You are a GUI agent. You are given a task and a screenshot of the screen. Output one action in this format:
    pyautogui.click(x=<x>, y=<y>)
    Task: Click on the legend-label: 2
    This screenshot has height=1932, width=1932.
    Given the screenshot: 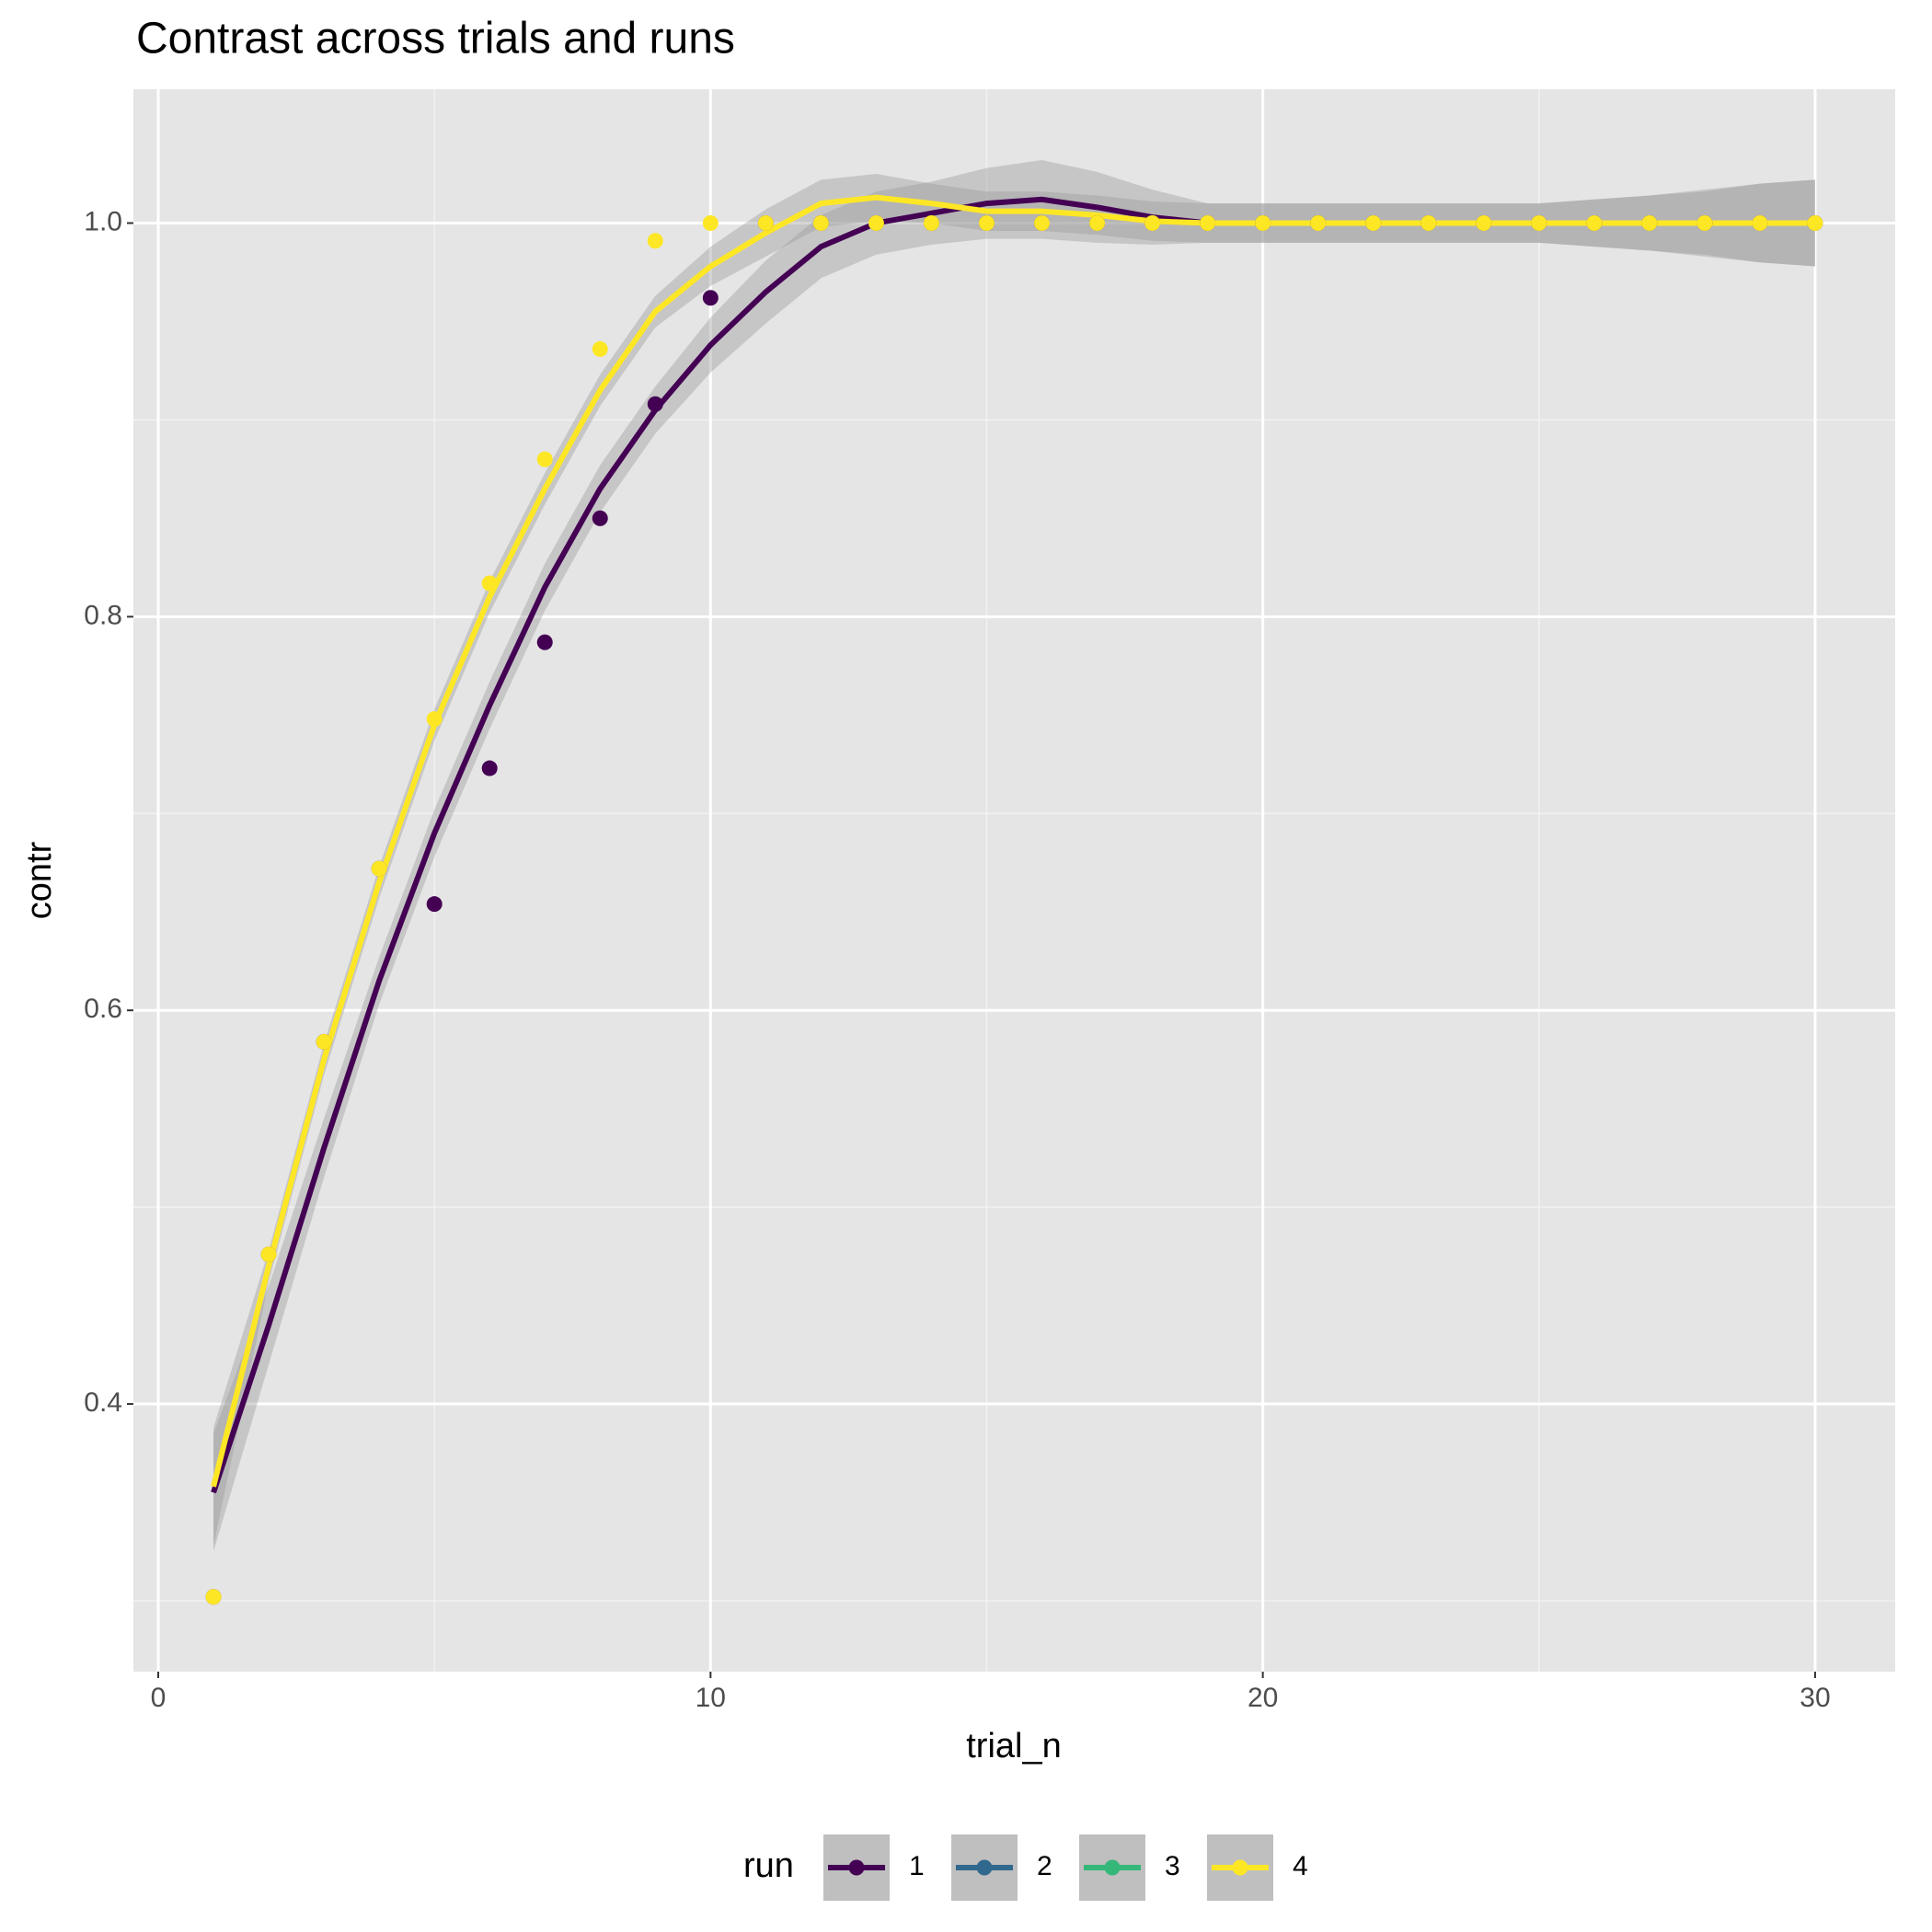 What is the action you would take?
    pyautogui.click(x=1044, y=1866)
    